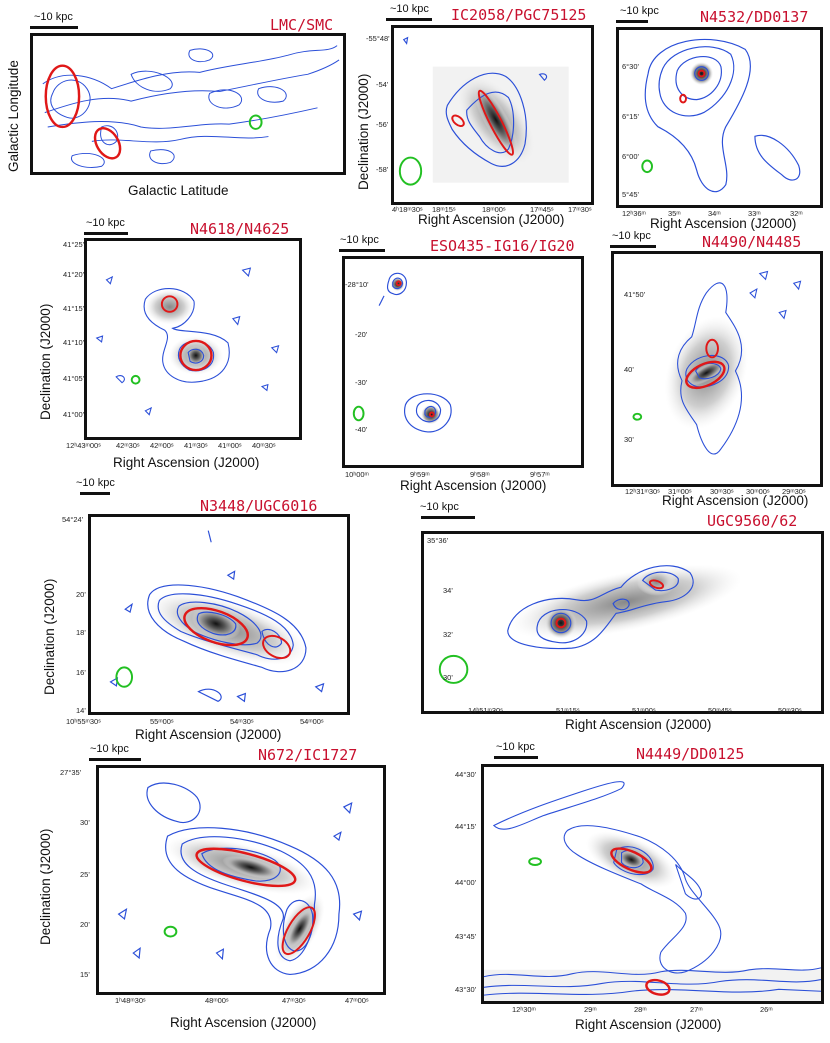 Image resolution: width=830 pixels, height=1043 pixels. Describe the element at coordinates (722, 491) in the screenshot. I see `x-tick-label: 30ᵐ30ˢ` at that location.